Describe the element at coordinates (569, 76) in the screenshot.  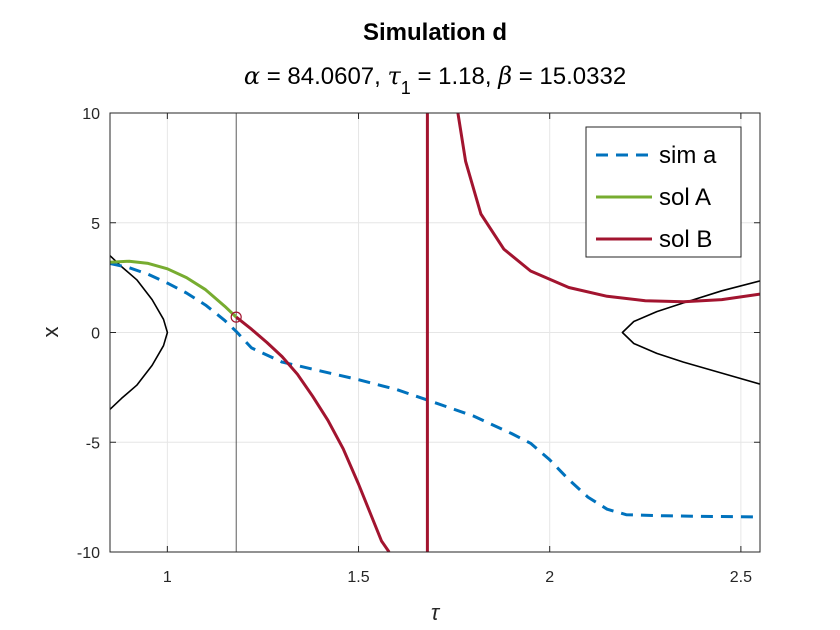
I see `beta-value: = 15.0332` at that location.